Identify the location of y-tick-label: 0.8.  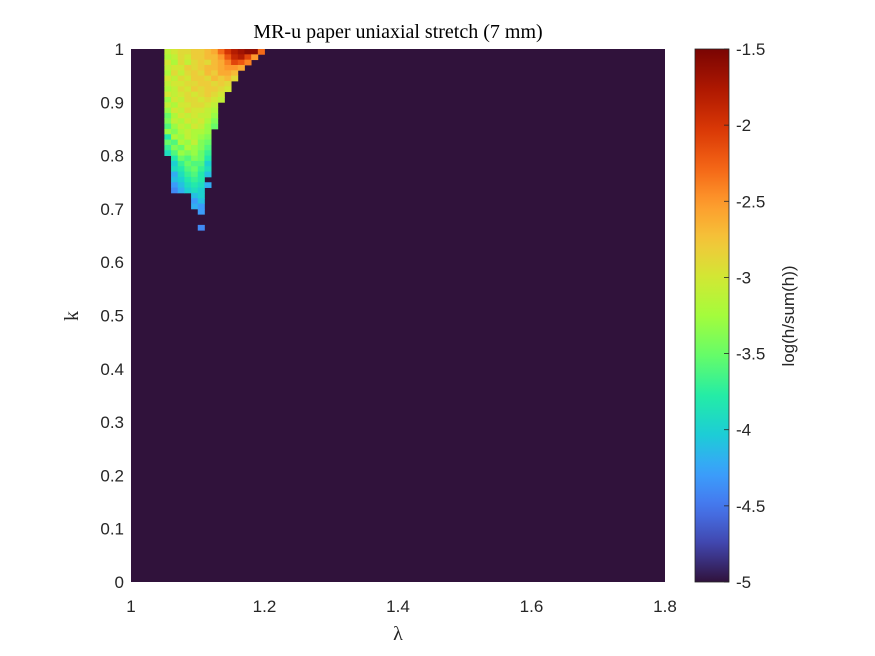
(112, 156).